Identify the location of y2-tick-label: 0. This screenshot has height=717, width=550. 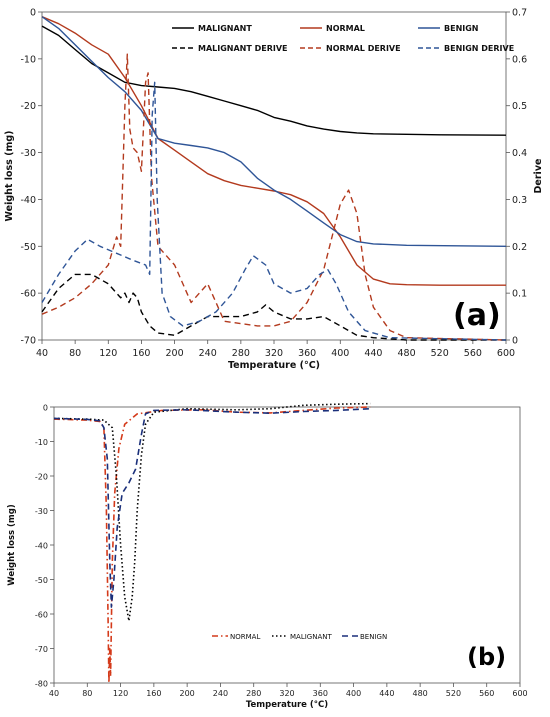
(515, 341).